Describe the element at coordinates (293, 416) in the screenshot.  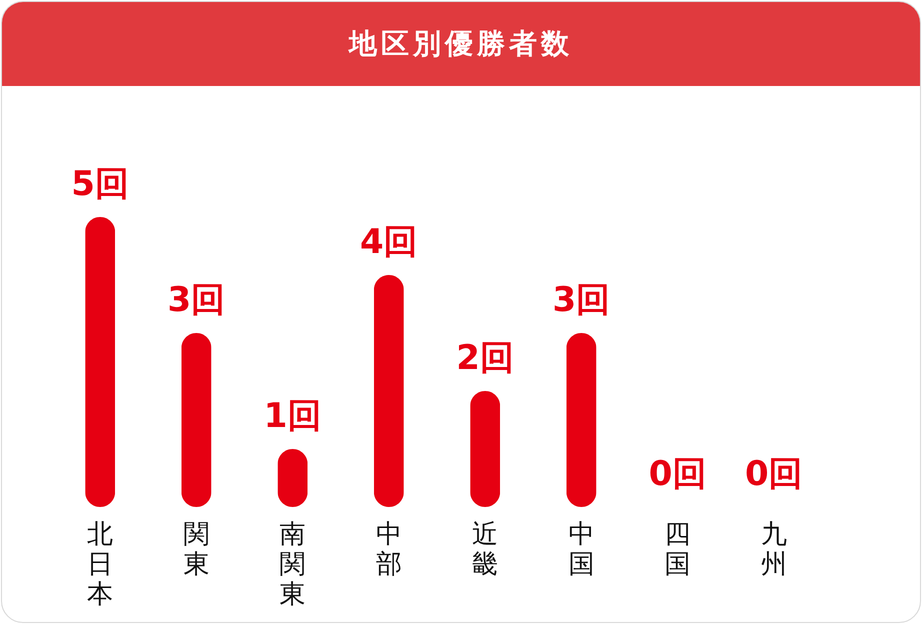
I see `data-label: 1回` at that location.